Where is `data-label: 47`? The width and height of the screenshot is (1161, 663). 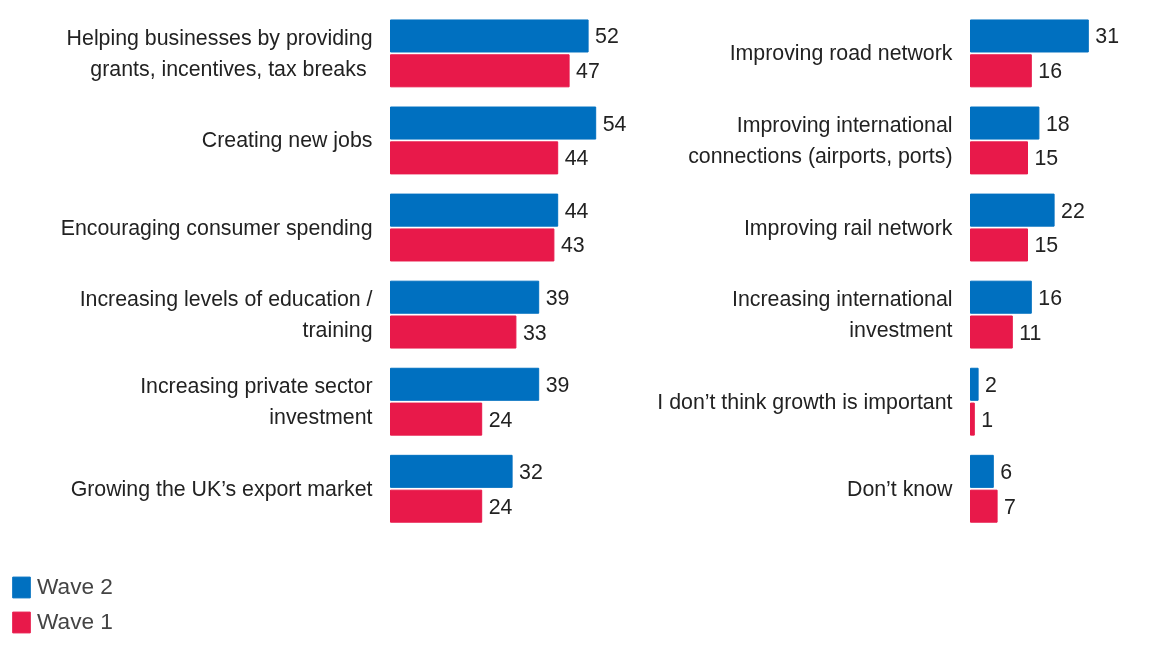
data-label: 47 is located at coordinates (588, 71).